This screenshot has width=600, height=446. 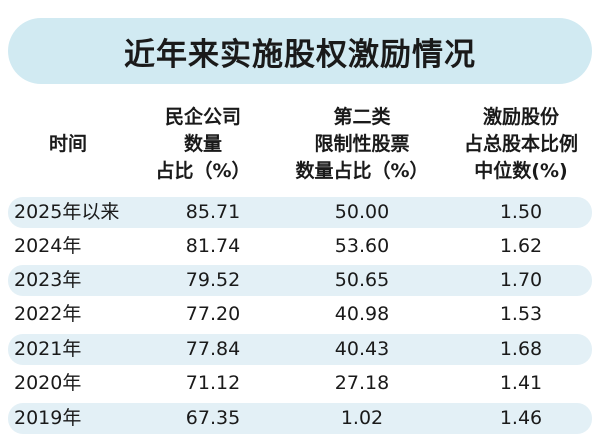 I want to click on cell-private-share: 67.35, so click(x=213, y=418).